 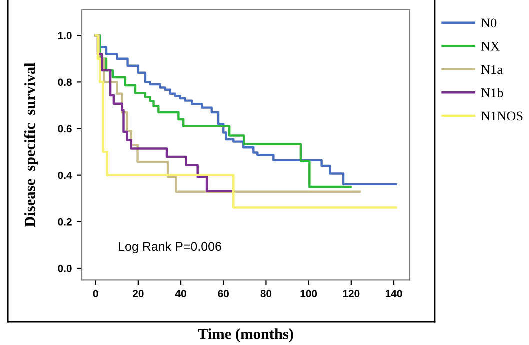 What do you see at coordinates (502, 116) in the screenshot?
I see `legend-label: N1NOS` at bounding box center [502, 116].